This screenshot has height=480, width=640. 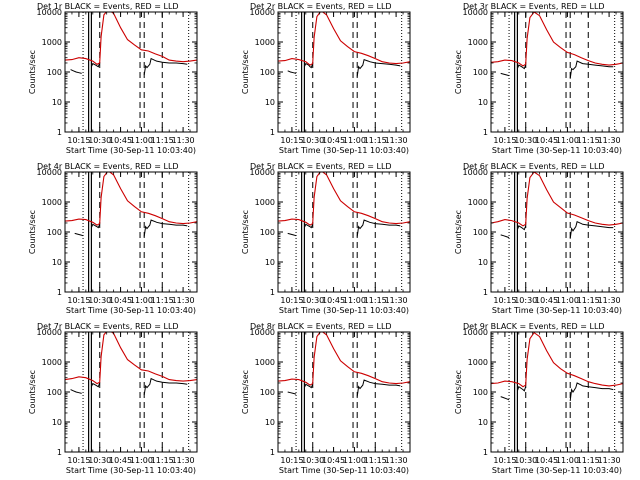 What do you see at coordinates (321, 6) in the screenshot?
I see `panel-title: Det 2r BLACK = Events, RED = LLD` at bounding box center [321, 6].